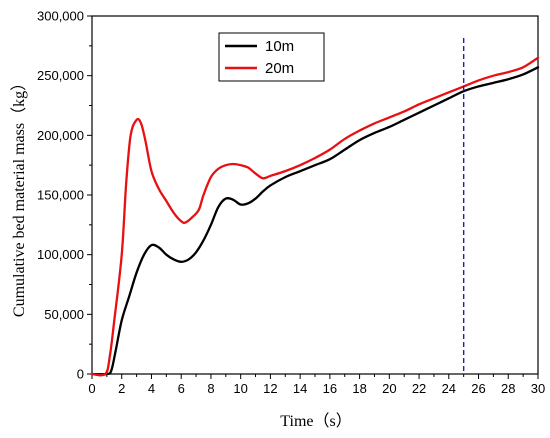  Describe the element at coordinates (449, 388) in the screenshot. I see `x-tick-label: 24` at that location.